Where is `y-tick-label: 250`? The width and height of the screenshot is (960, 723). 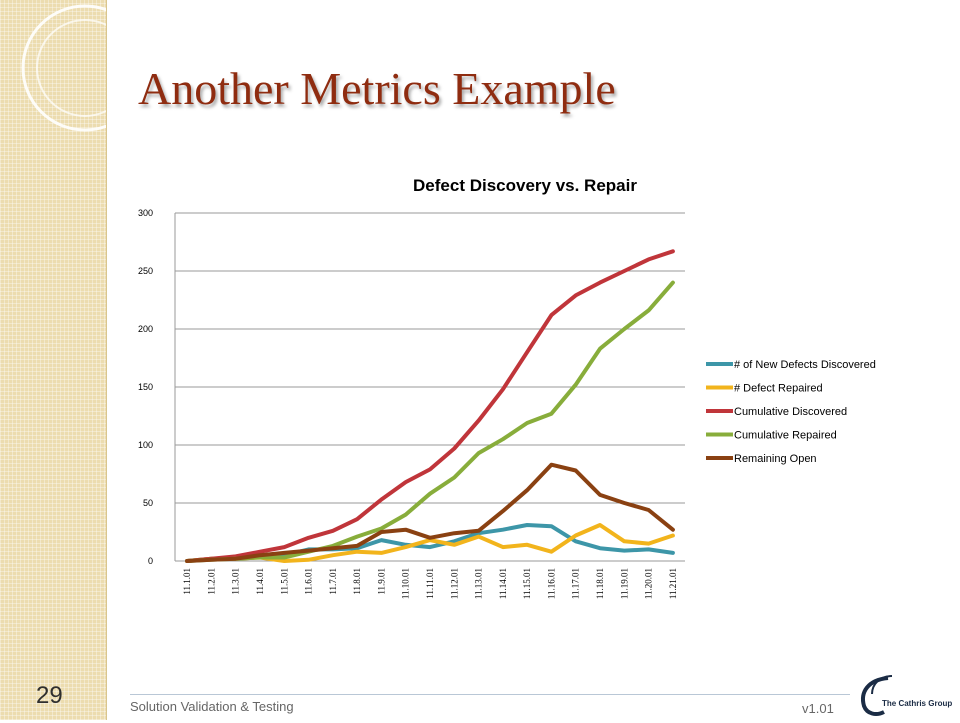 y-tick-label: 250 is located at coordinates (145, 271).